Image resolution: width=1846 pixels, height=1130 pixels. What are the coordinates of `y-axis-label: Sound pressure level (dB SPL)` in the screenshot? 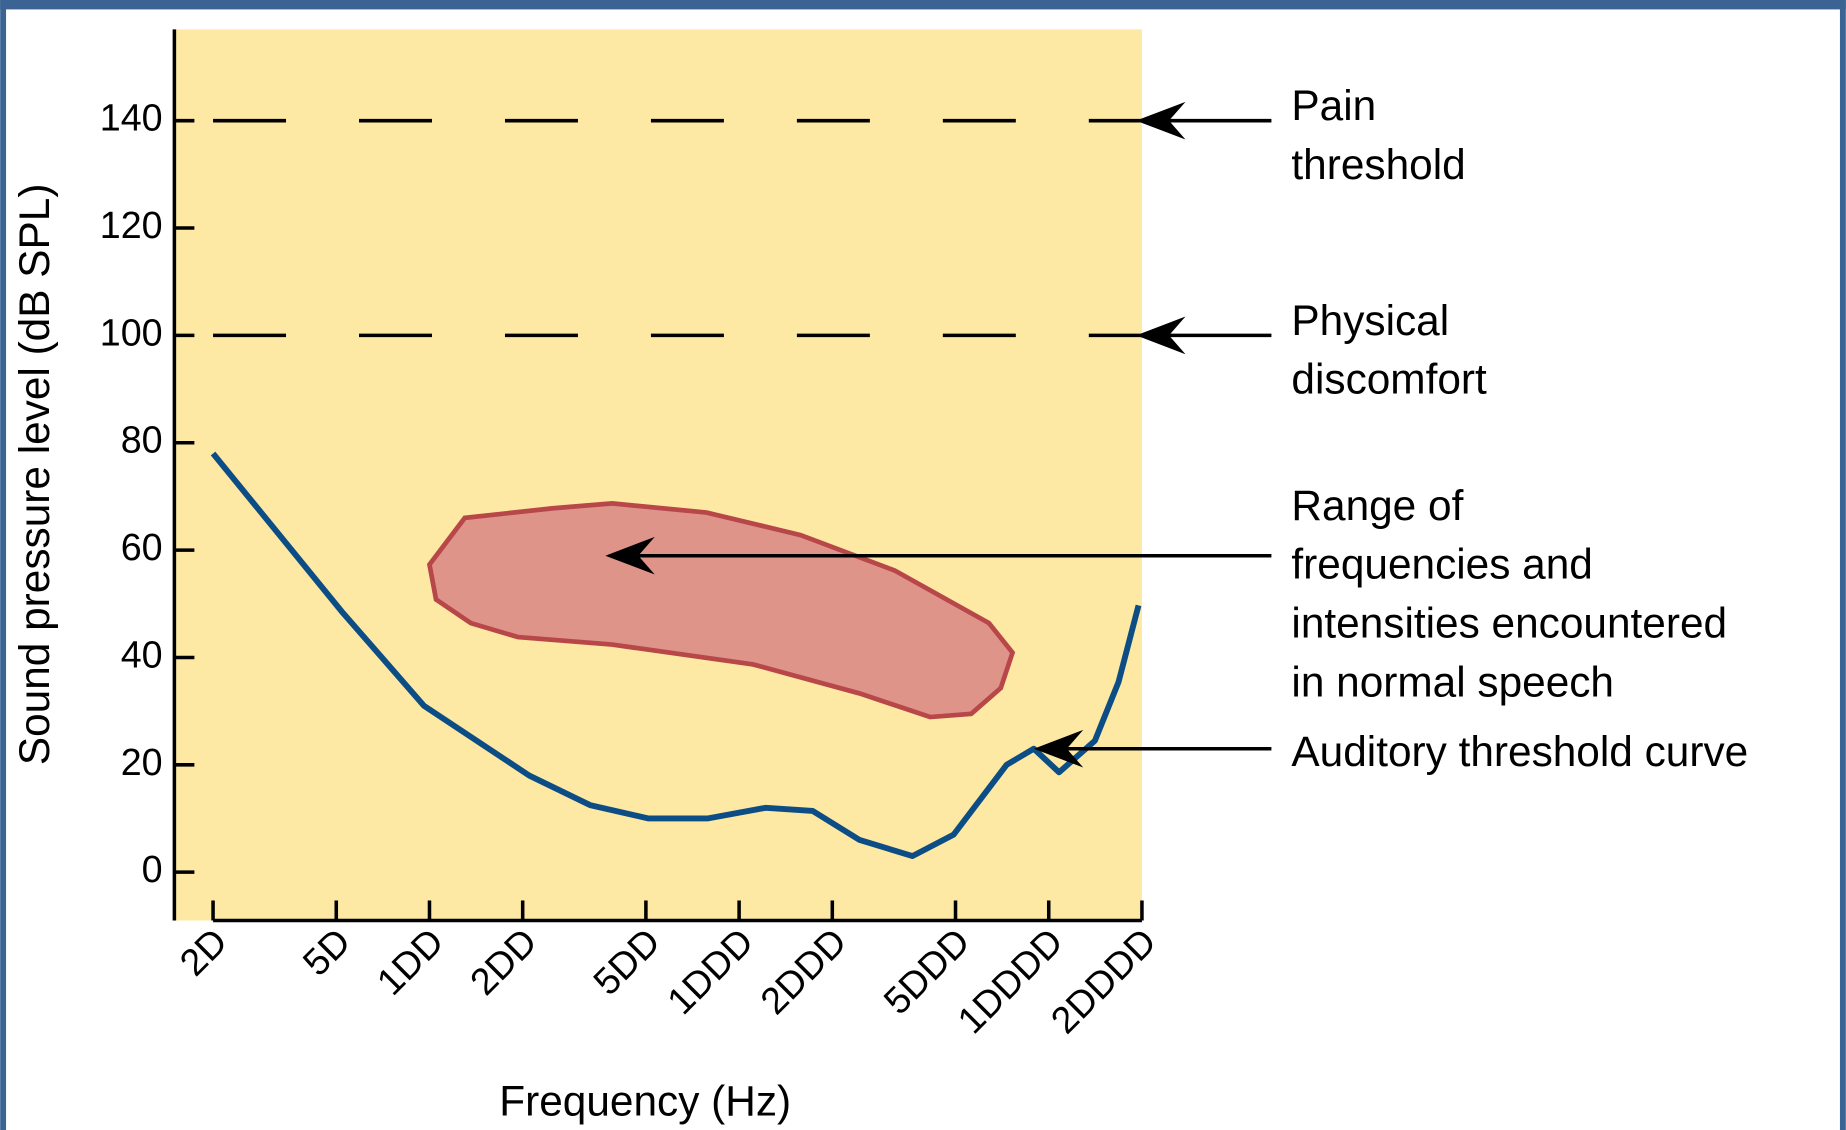 It's located at (34, 475).